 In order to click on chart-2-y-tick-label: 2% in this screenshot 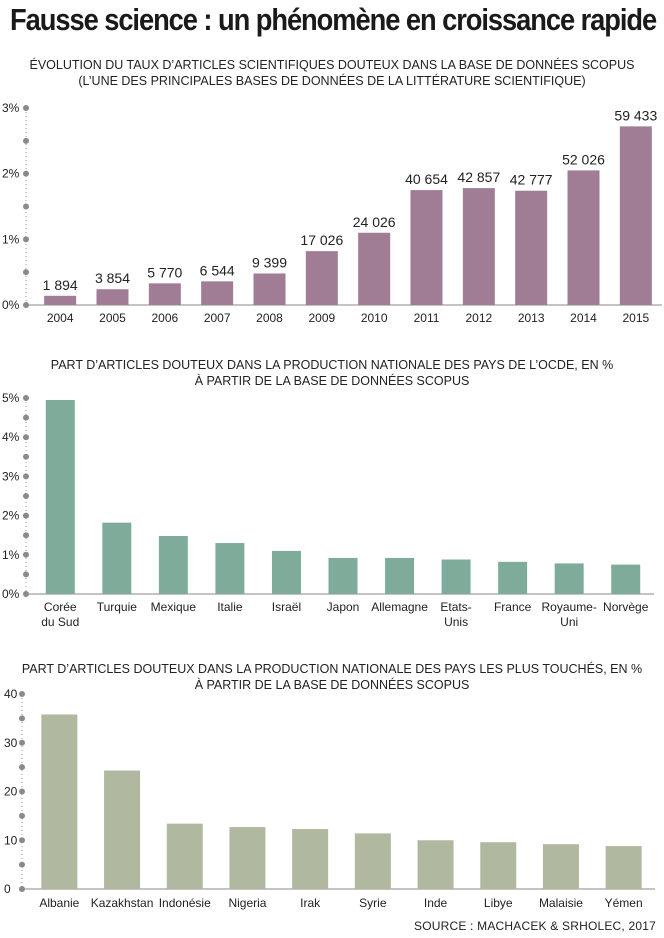, I will do `click(11, 516)`.